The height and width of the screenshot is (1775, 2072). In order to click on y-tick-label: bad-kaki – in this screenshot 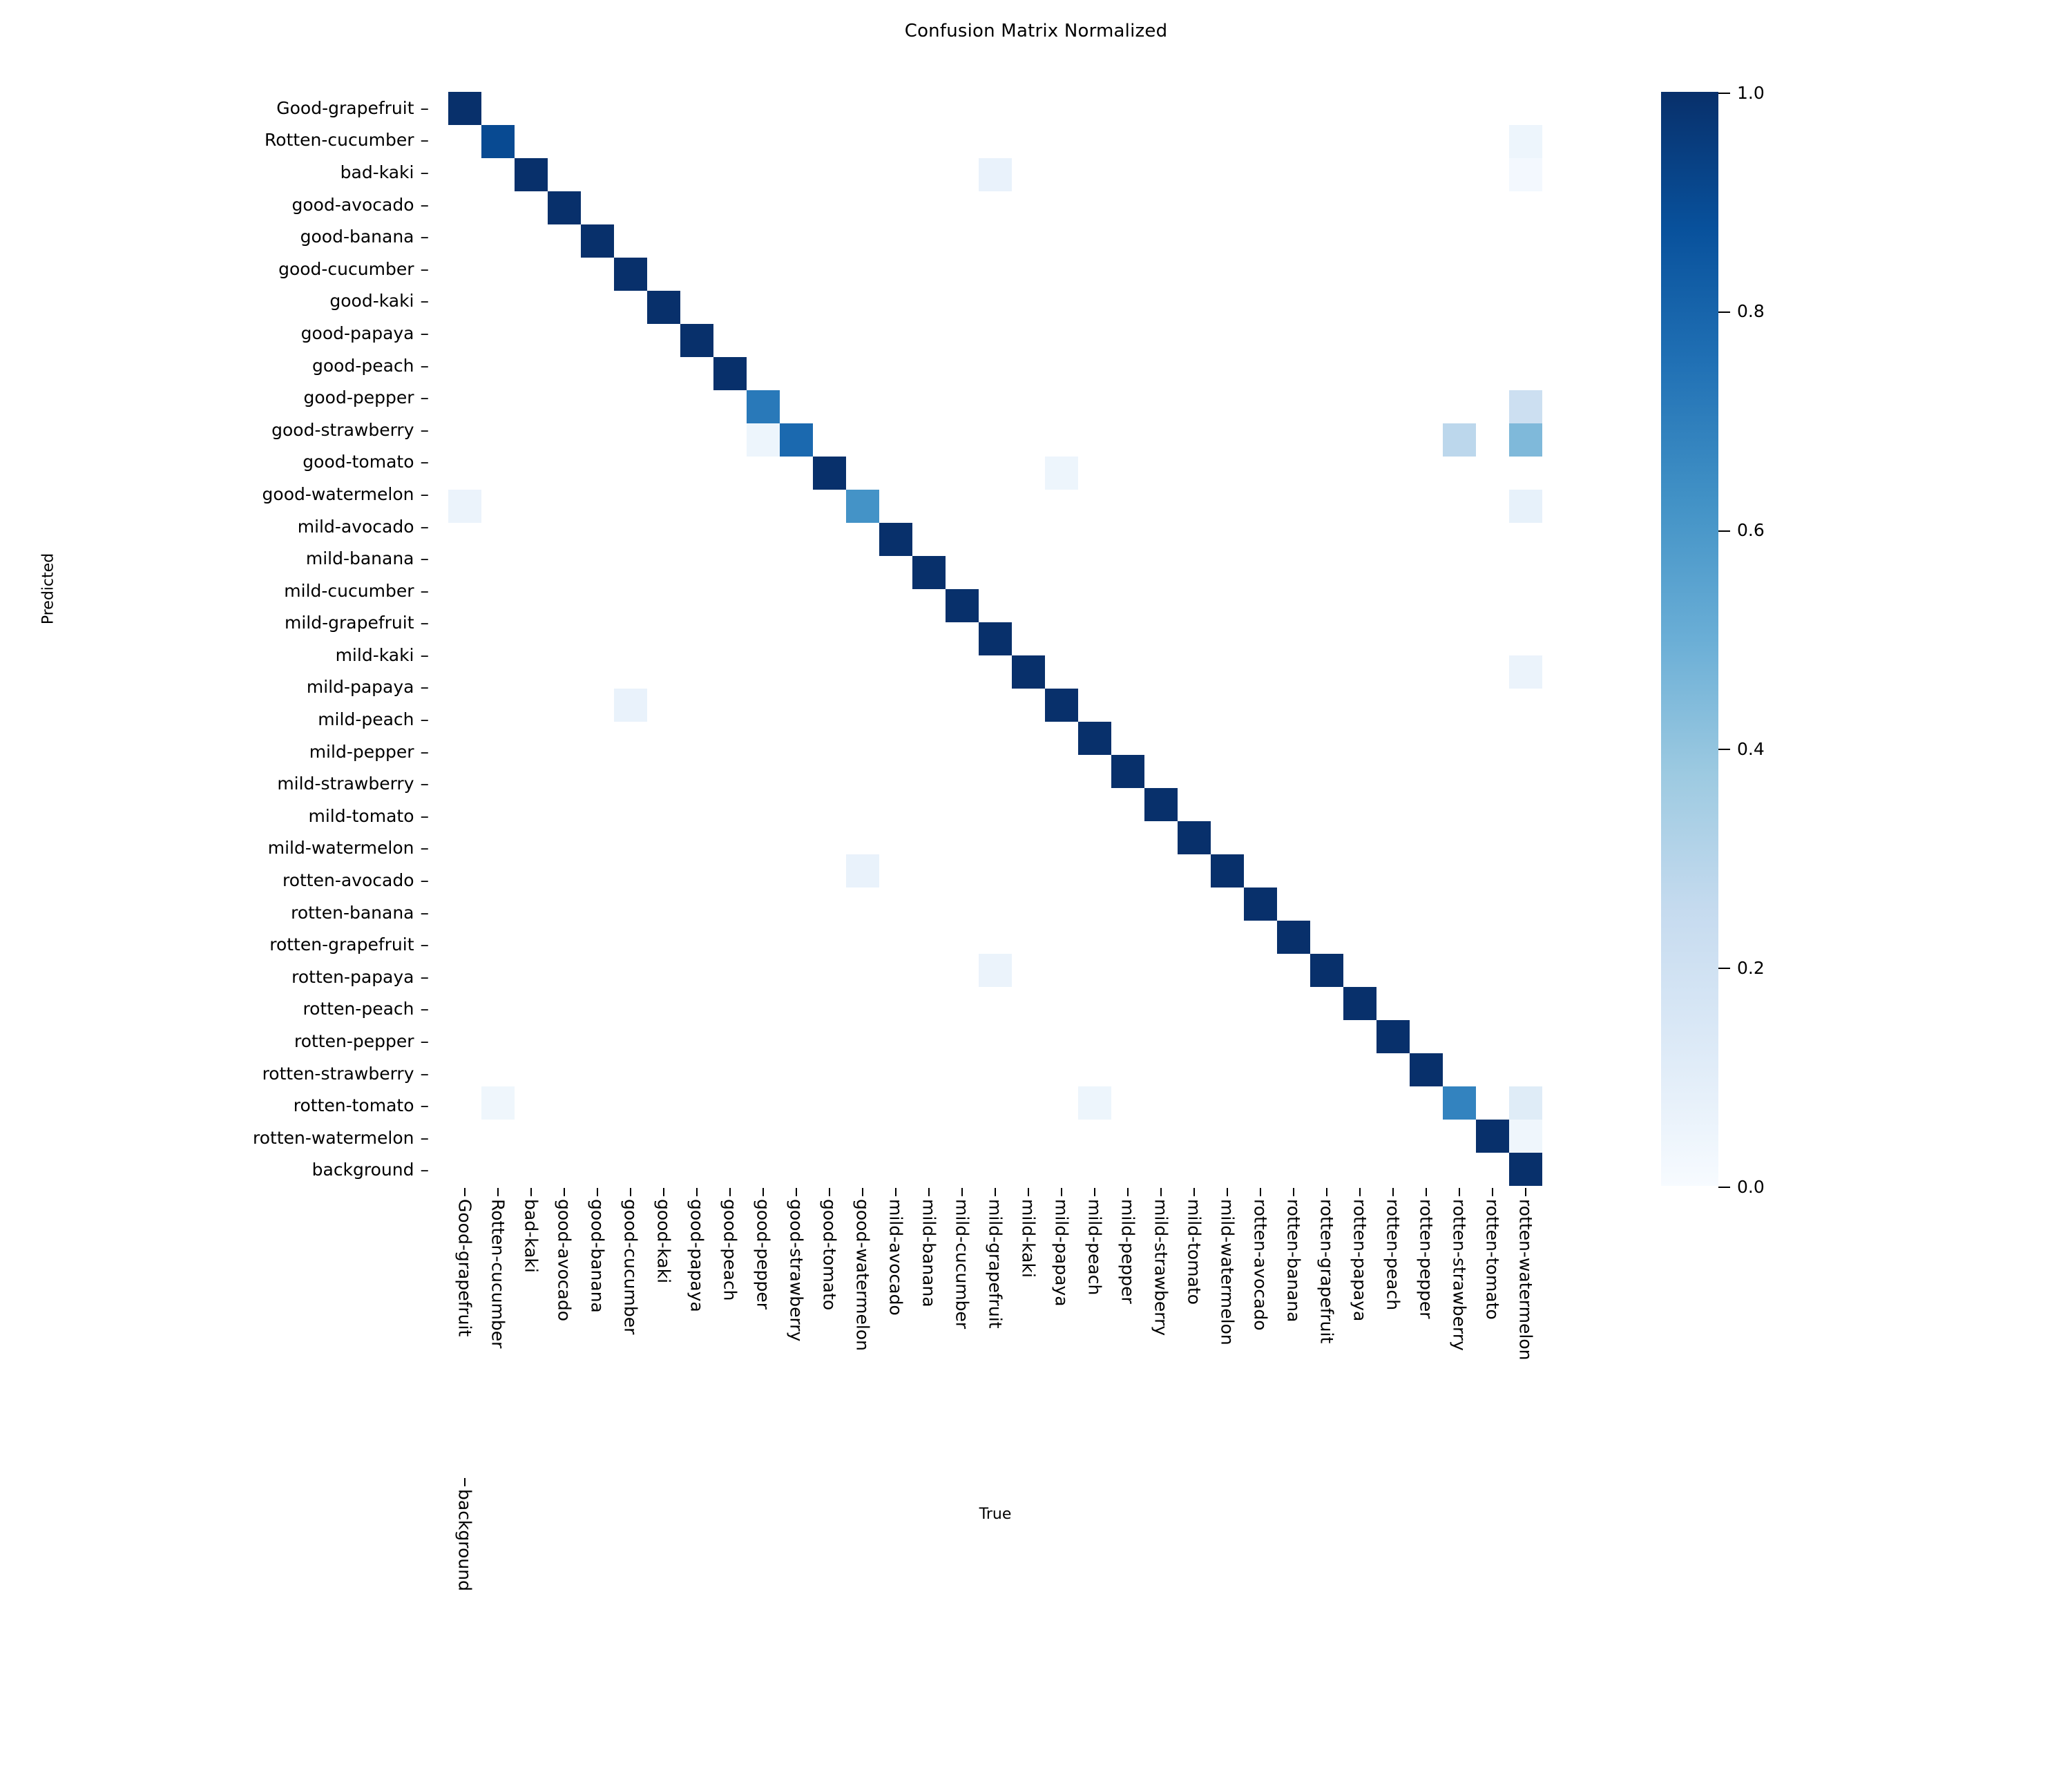, I will do `click(216, 172)`.